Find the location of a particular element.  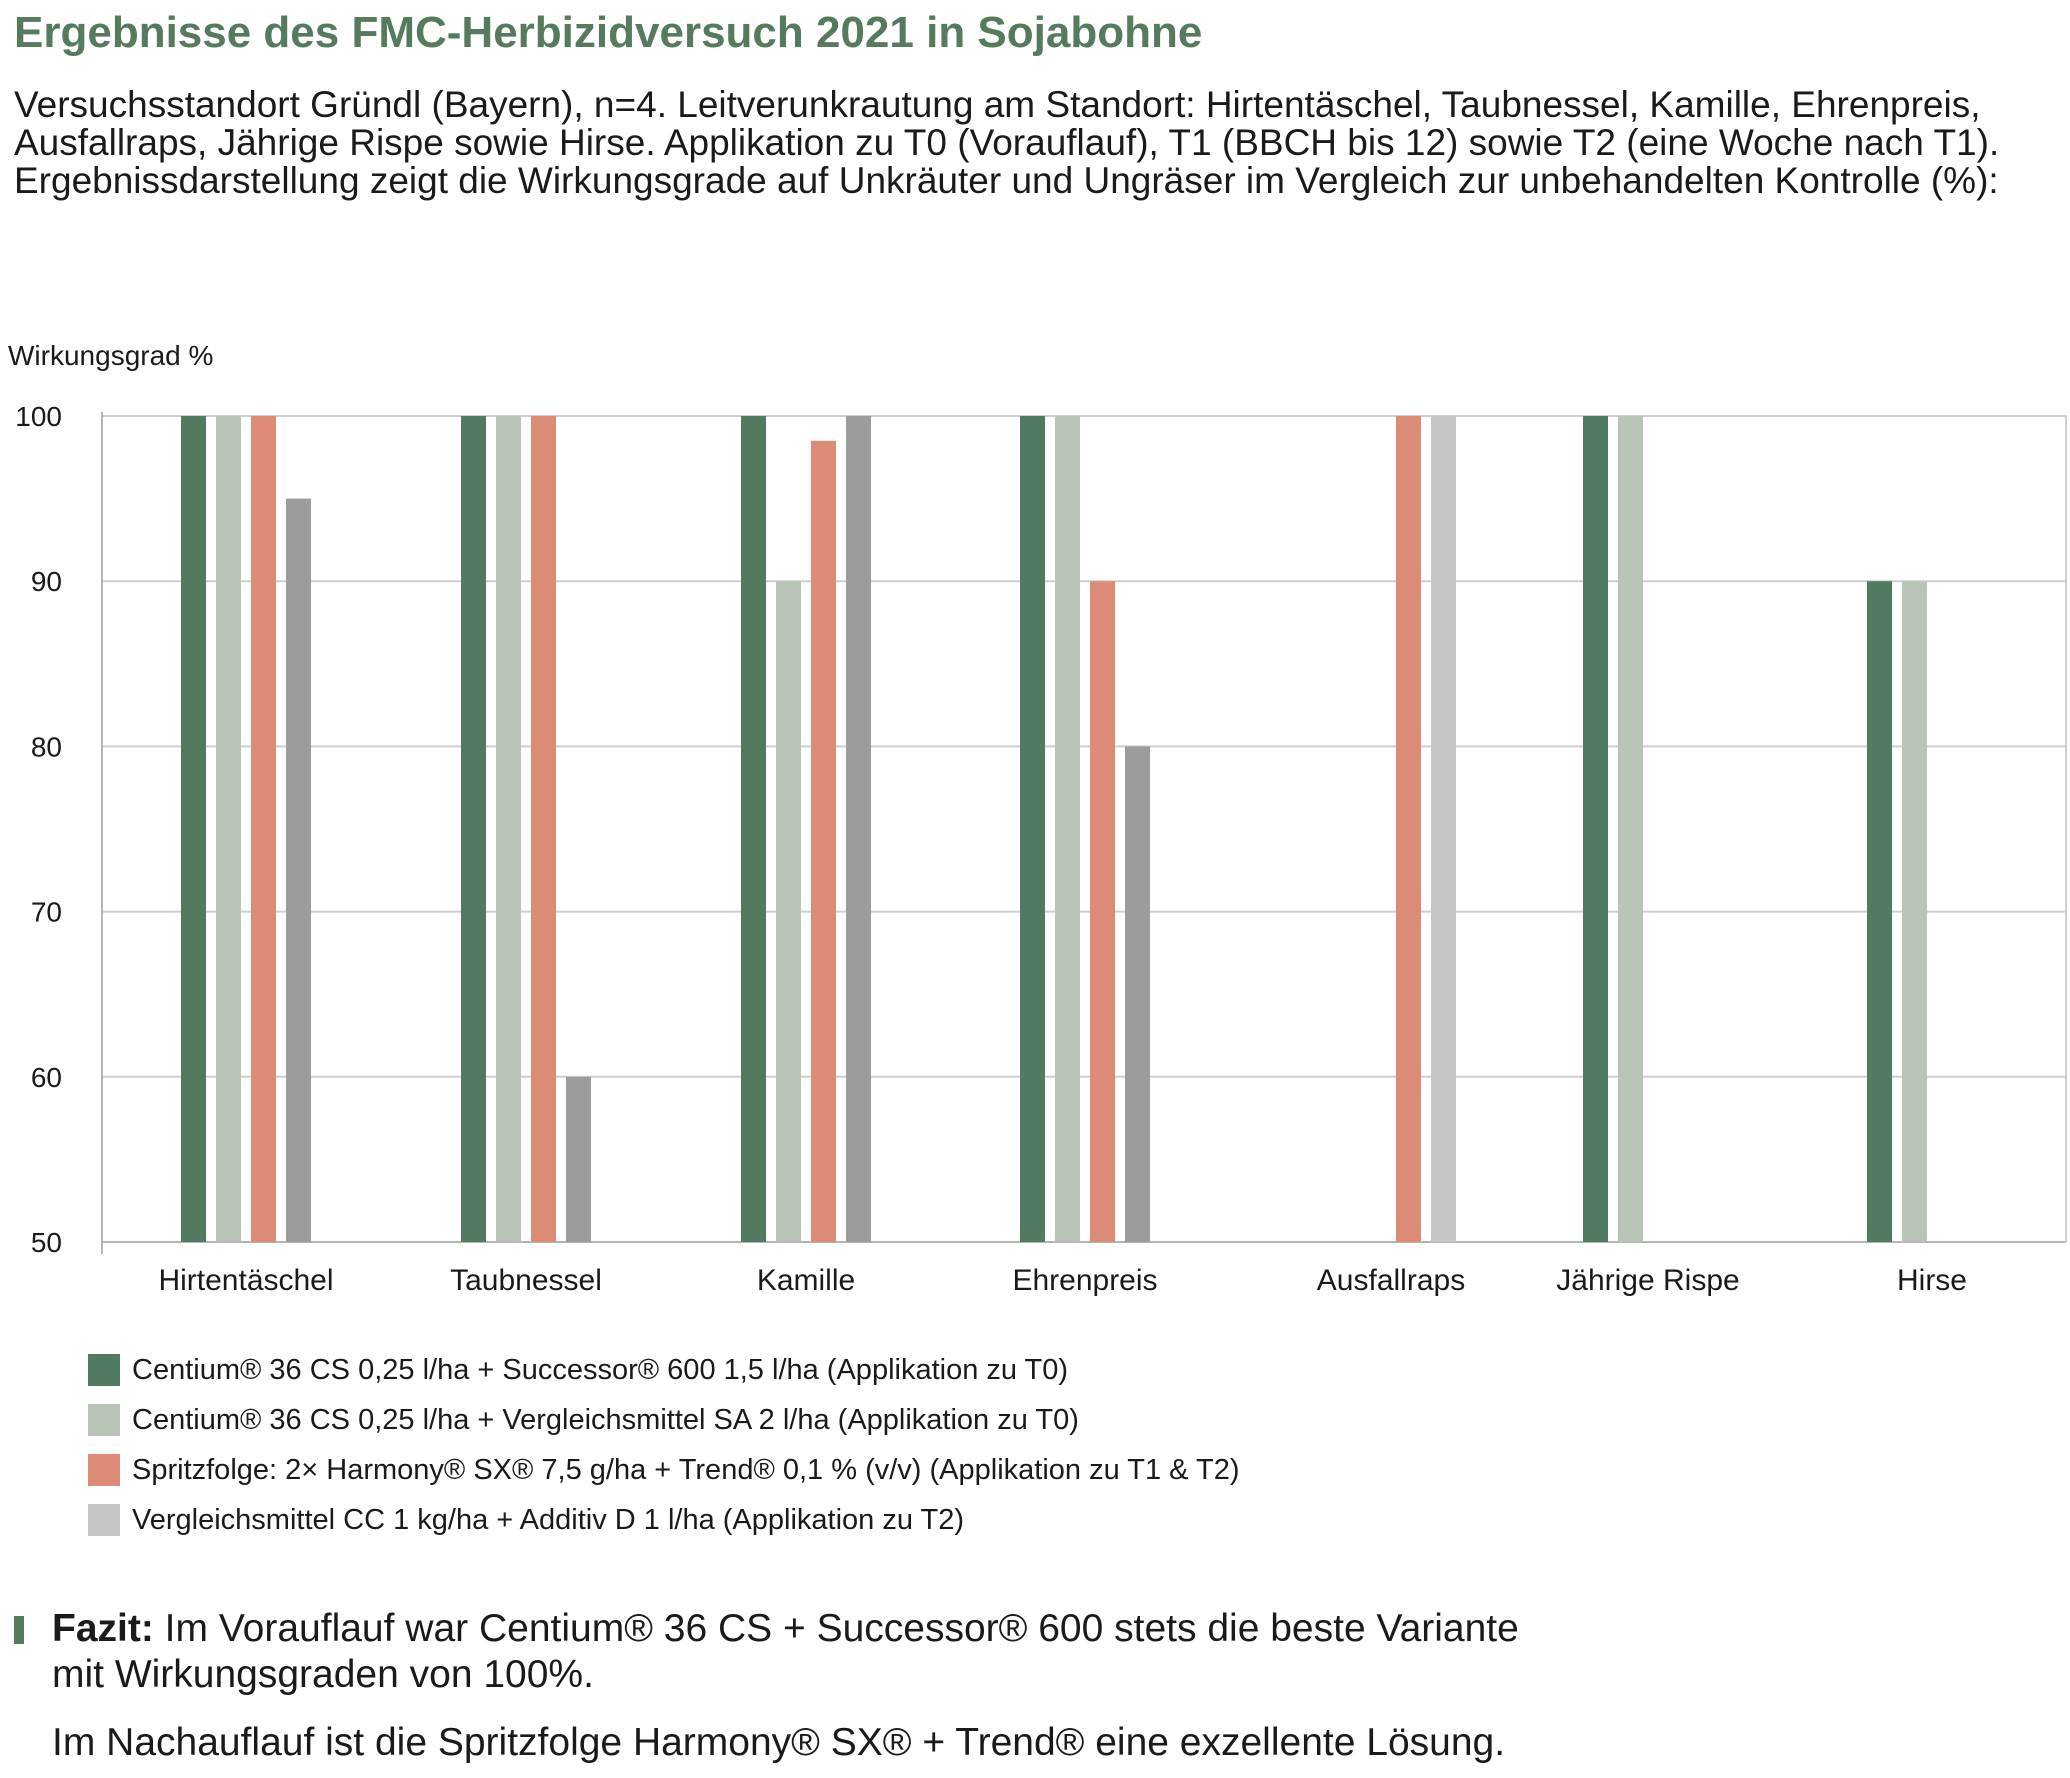

conclusion-line-2: mit Wirkungsgraden von 100%. is located at coordinates (323, 1674).